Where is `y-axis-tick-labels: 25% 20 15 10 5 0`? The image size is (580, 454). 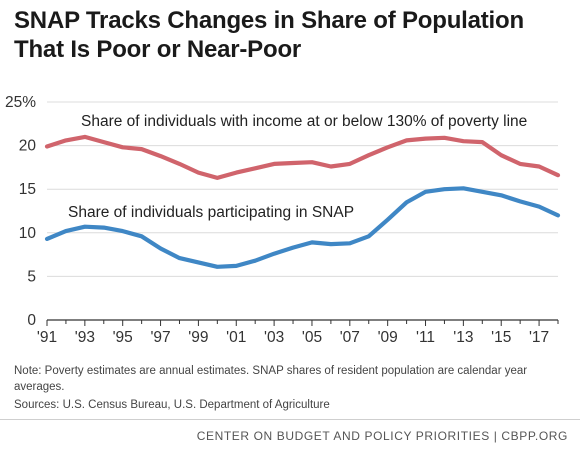
y-axis-tick-labels: 25% 20 15 10 5 0 is located at coordinates (20, 211).